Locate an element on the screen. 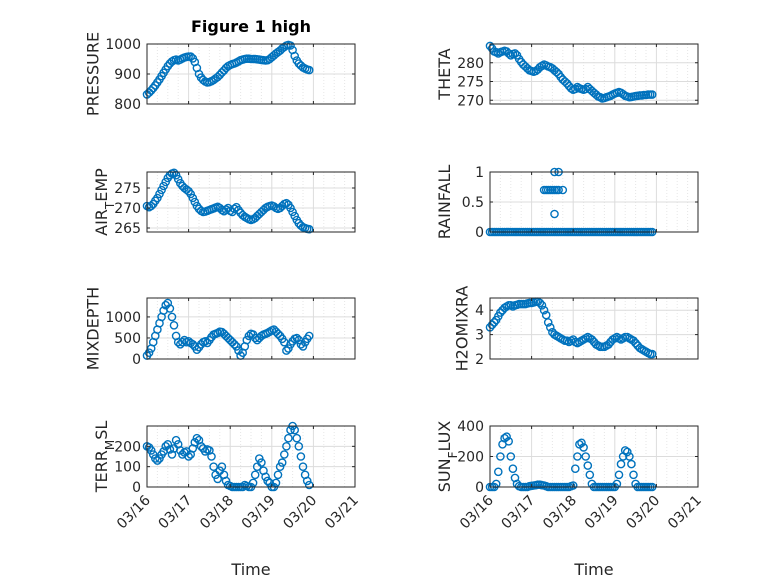 This screenshot has height=583, width=778. figure-title: Figure 1 high is located at coordinates (251, 26).